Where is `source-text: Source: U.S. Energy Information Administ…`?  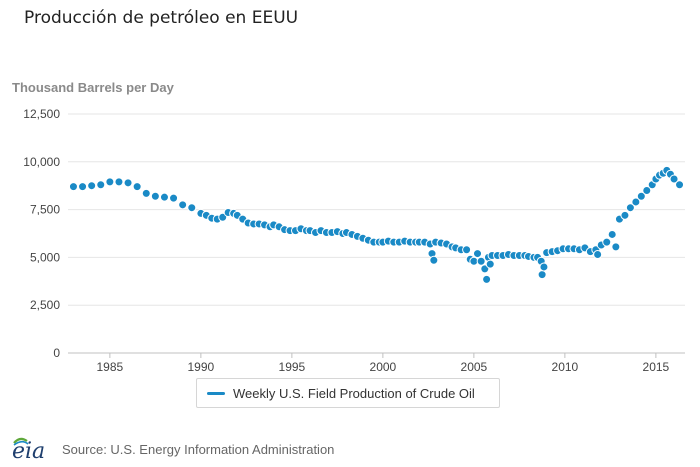
source-text: Source: U.S. Energy Information Administ… is located at coordinates (198, 449).